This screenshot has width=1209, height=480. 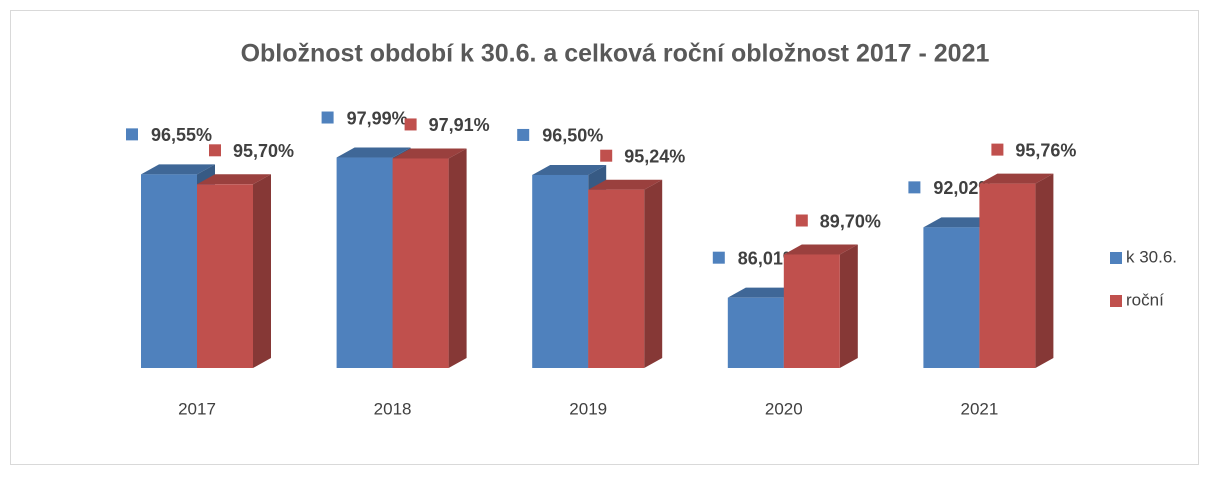 What do you see at coordinates (263, 151) in the screenshot?
I see `data-label: 95,70%` at bounding box center [263, 151].